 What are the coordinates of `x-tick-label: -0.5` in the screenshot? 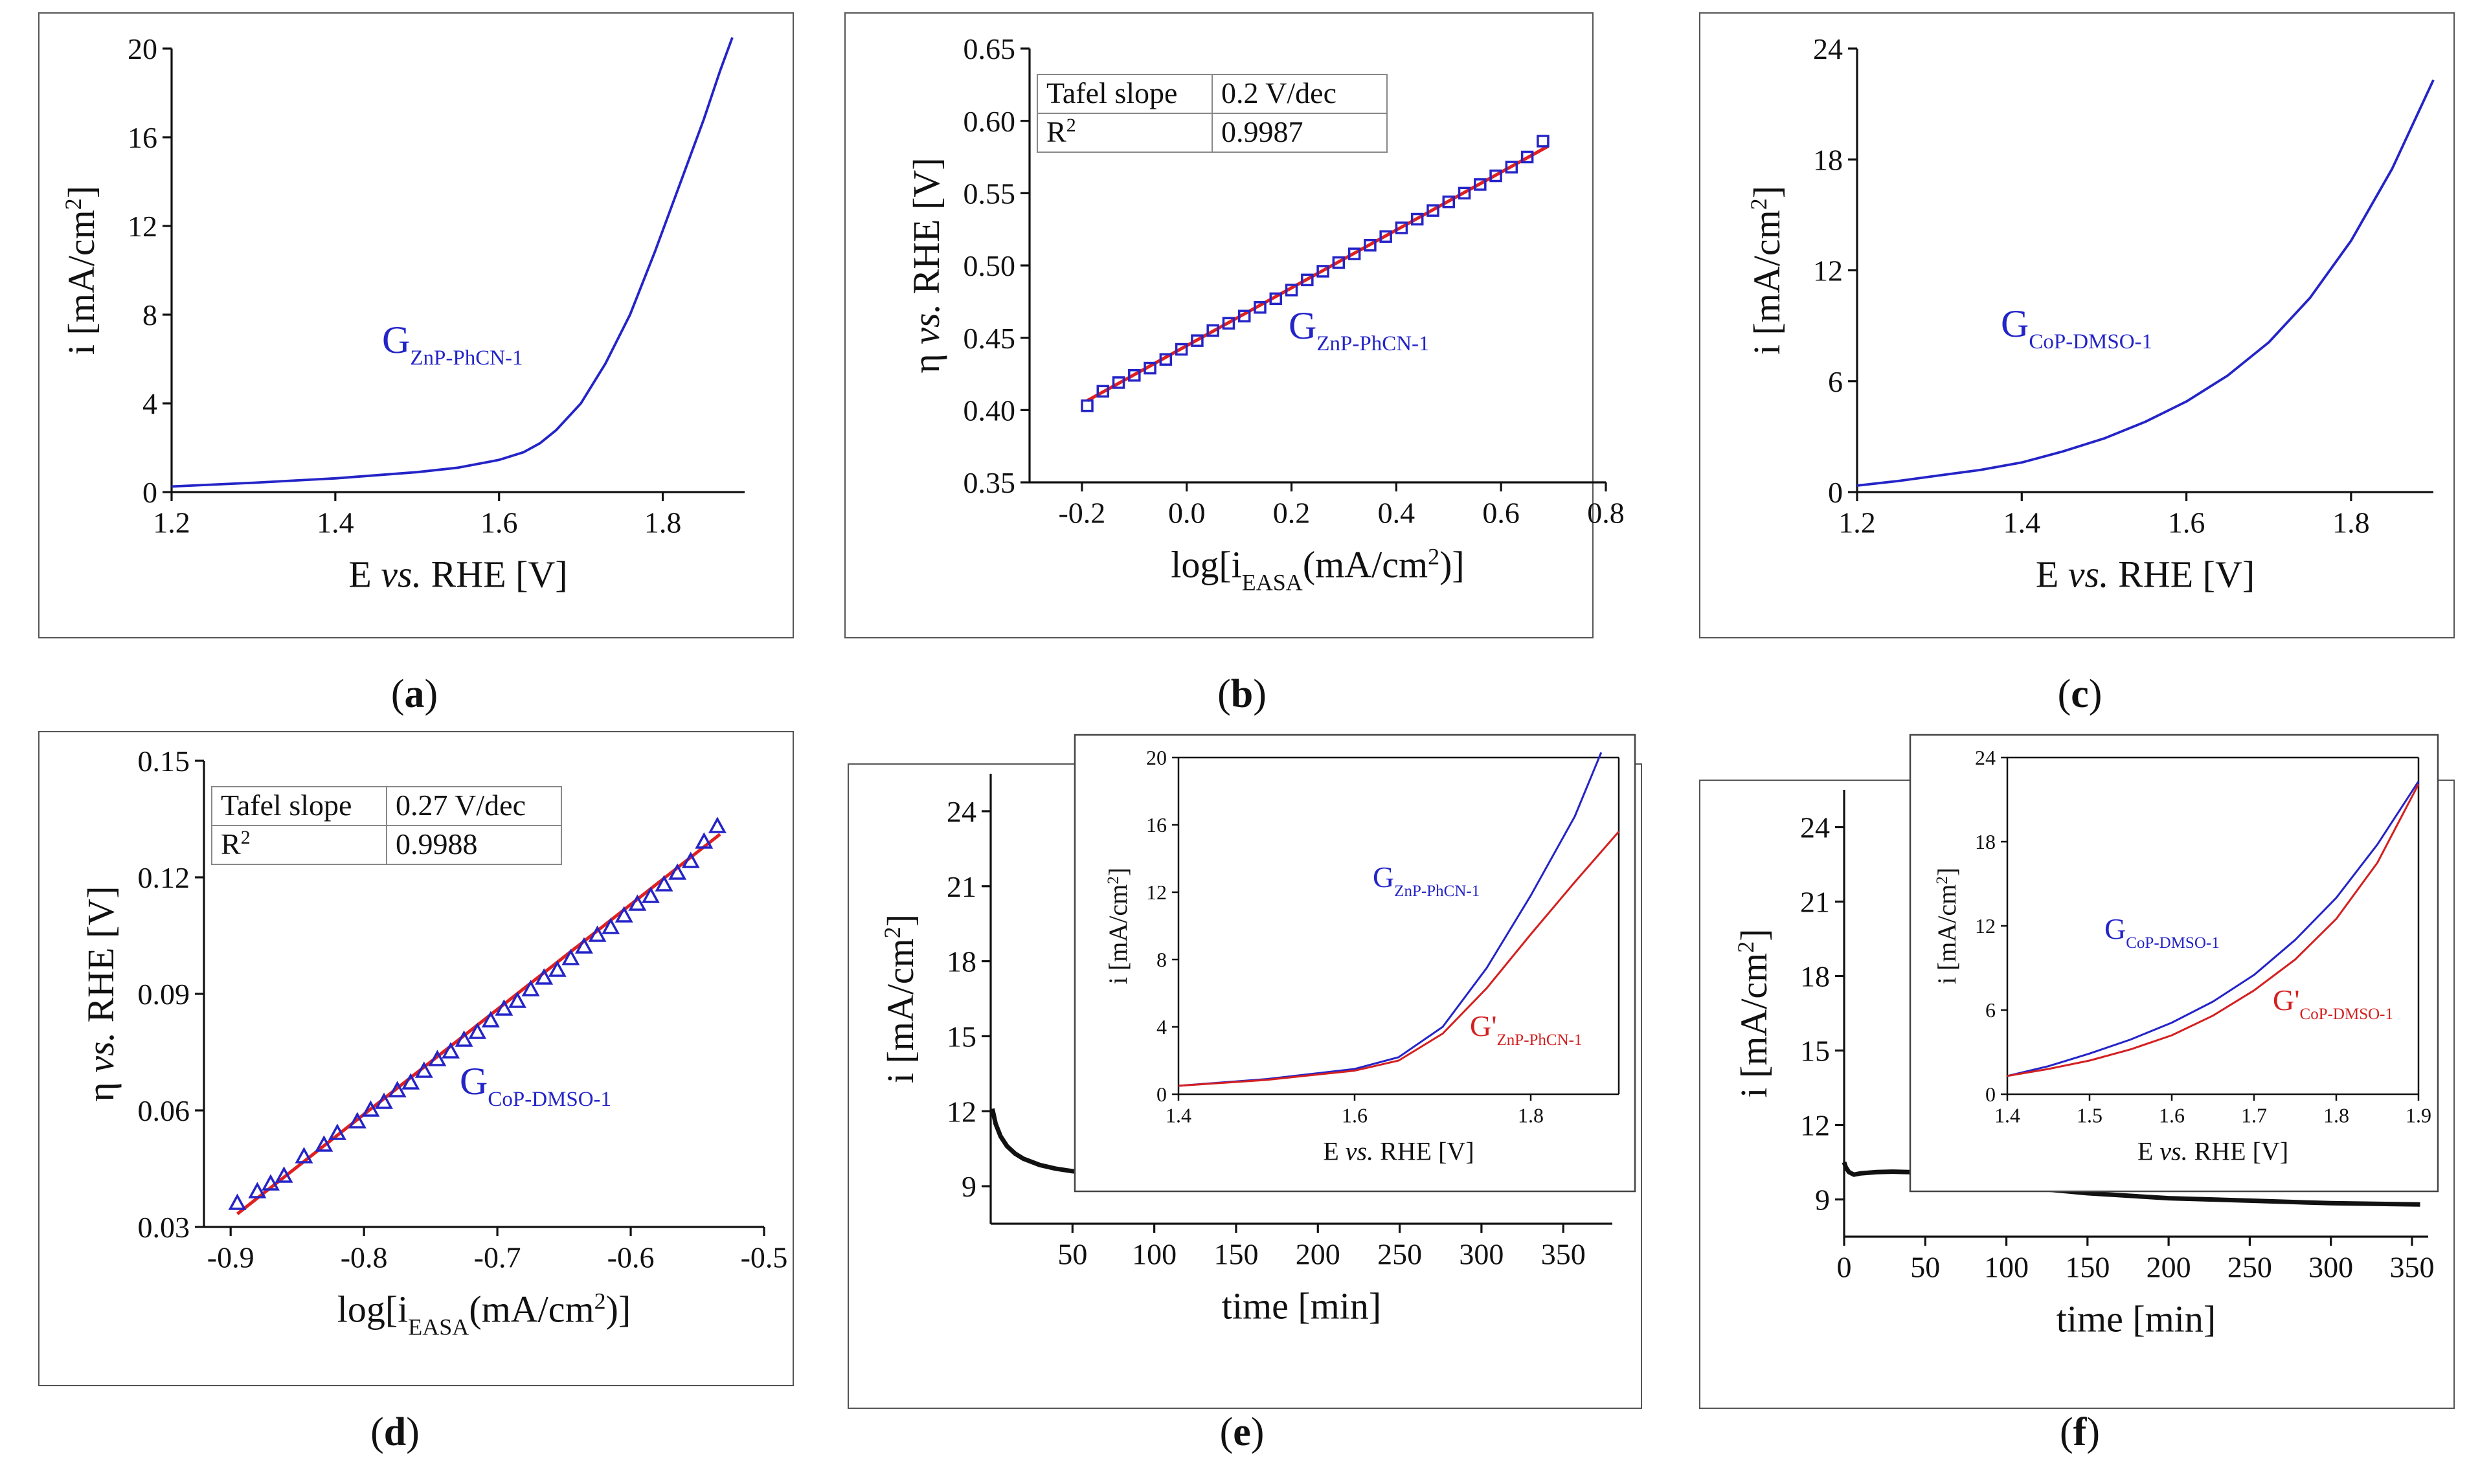 It's located at (765, 1257).